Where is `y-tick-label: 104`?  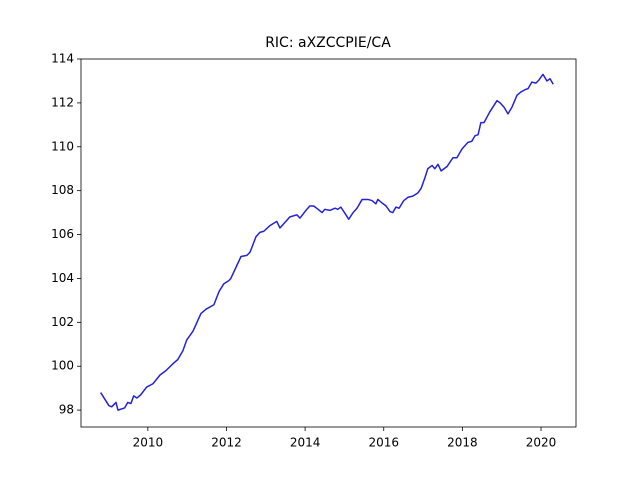
y-tick-label: 104 is located at coordinates (62, 278).